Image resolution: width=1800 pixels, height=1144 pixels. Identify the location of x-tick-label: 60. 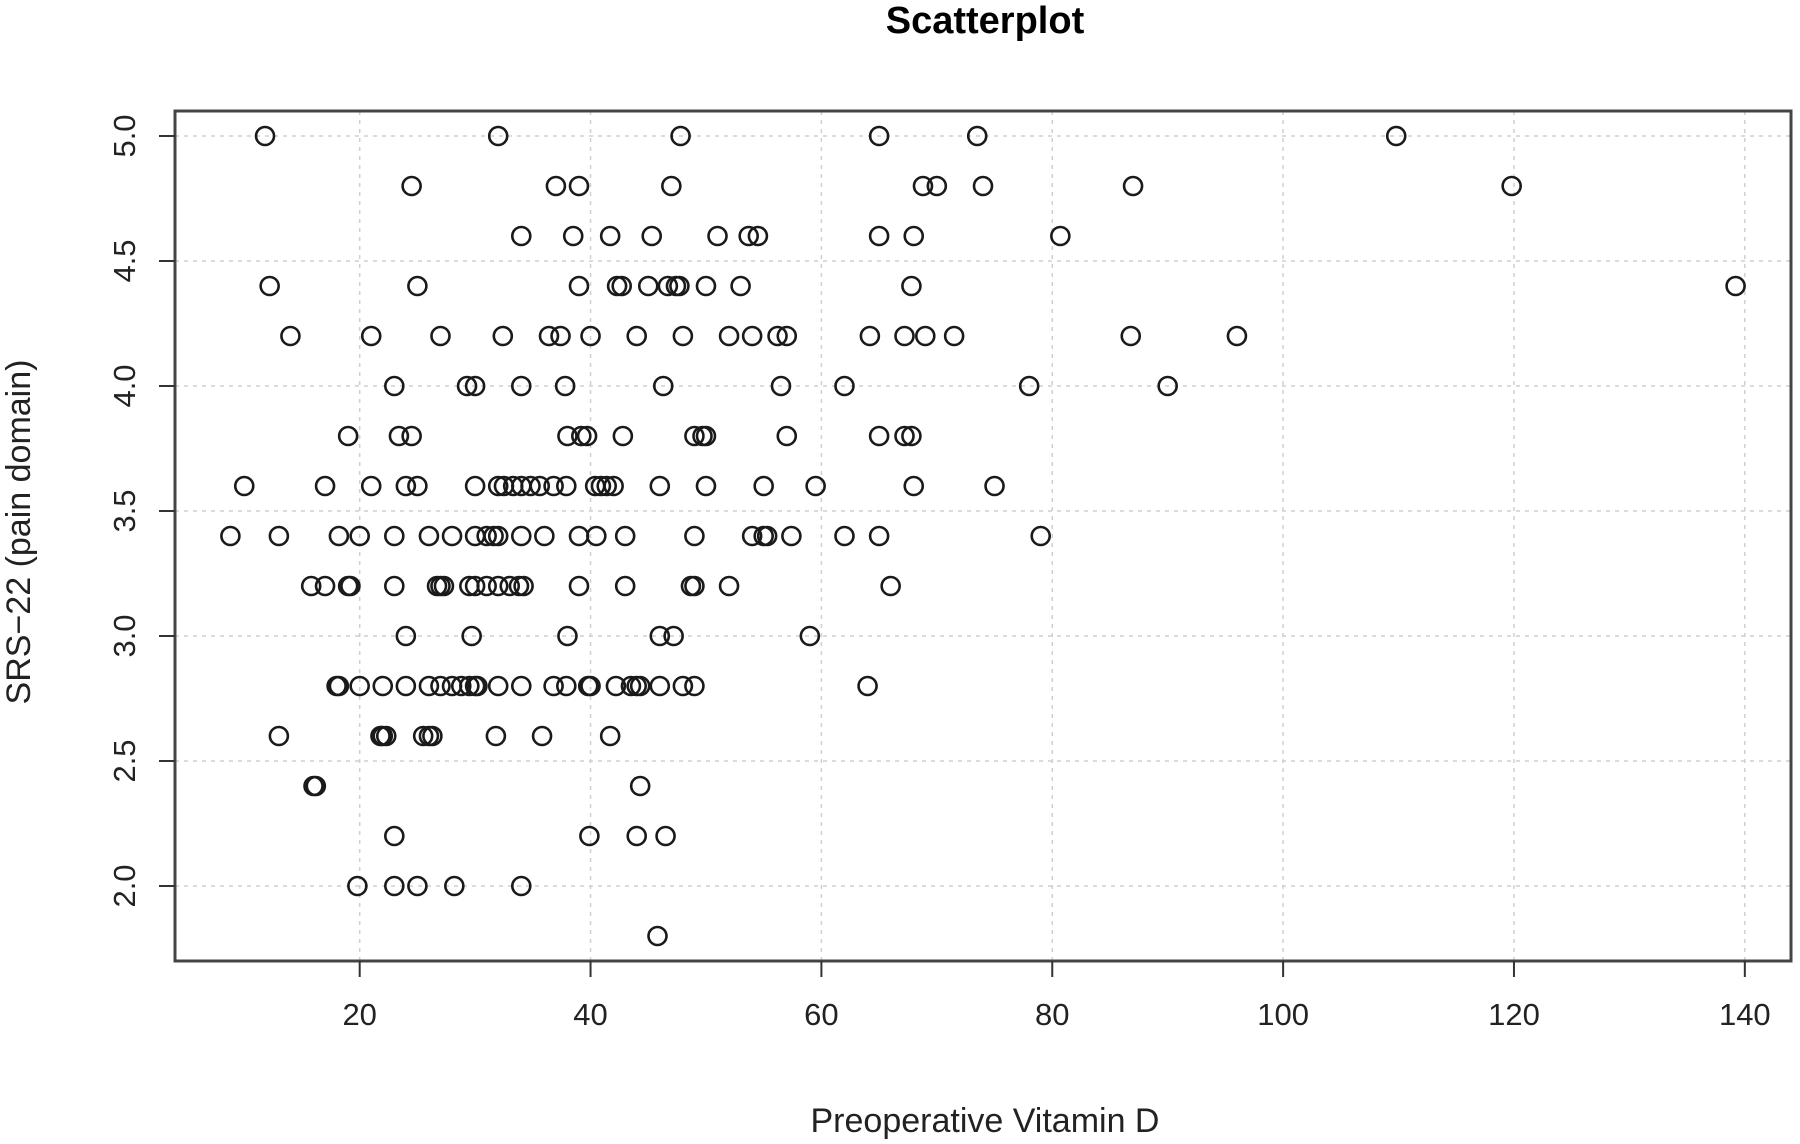
(821, 1014).